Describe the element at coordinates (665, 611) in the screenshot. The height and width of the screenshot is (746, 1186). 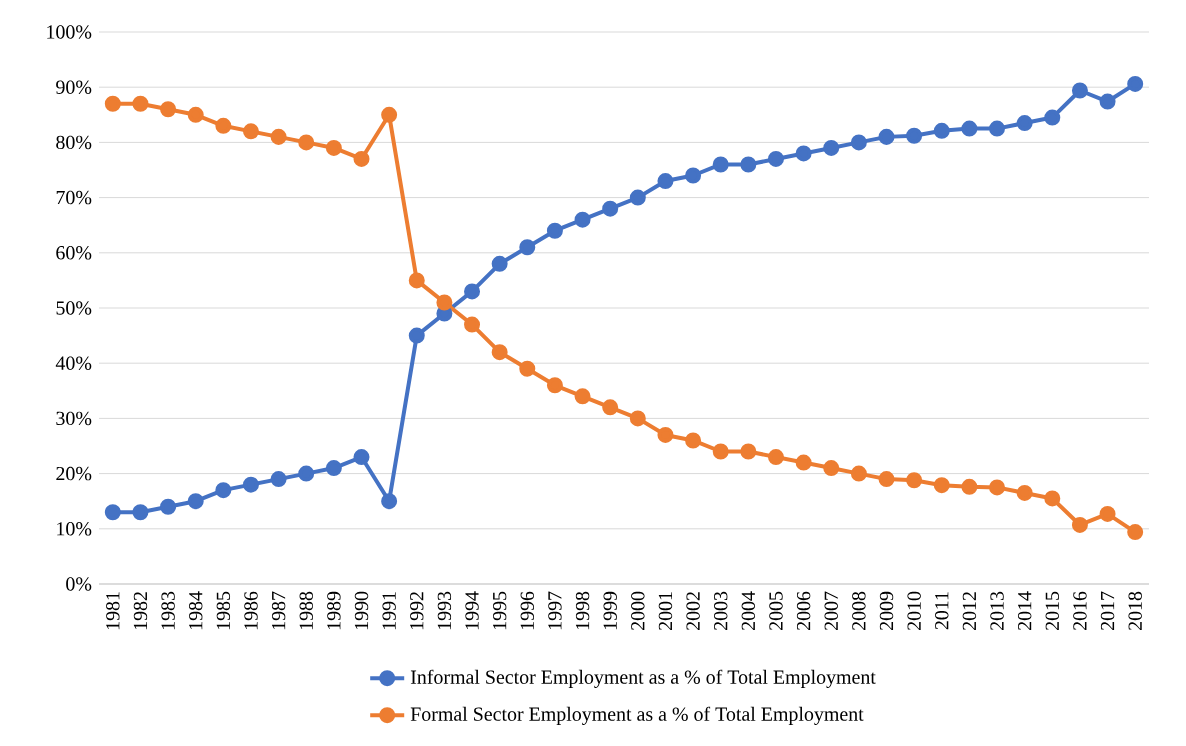
I see `x-tick-label: 2001` at that location.